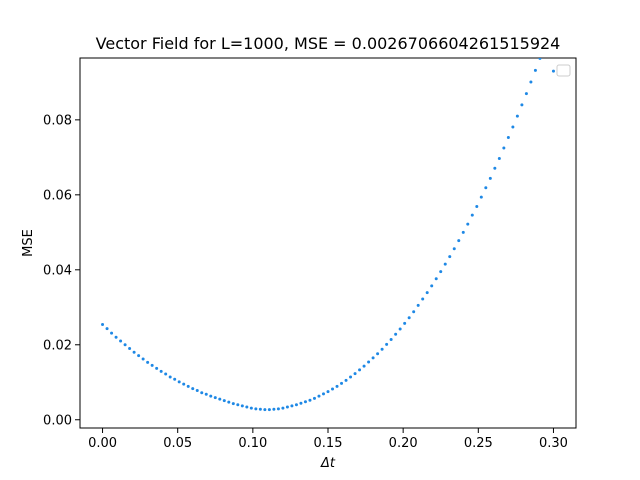 The width and height of the screenshot is (640, 480). What do you see at coordinates (61, 270) in the screenshot?
I see `y-axis: 0.00 0.02 0.04 0.06 0.08` at bounding box center [61, 270].